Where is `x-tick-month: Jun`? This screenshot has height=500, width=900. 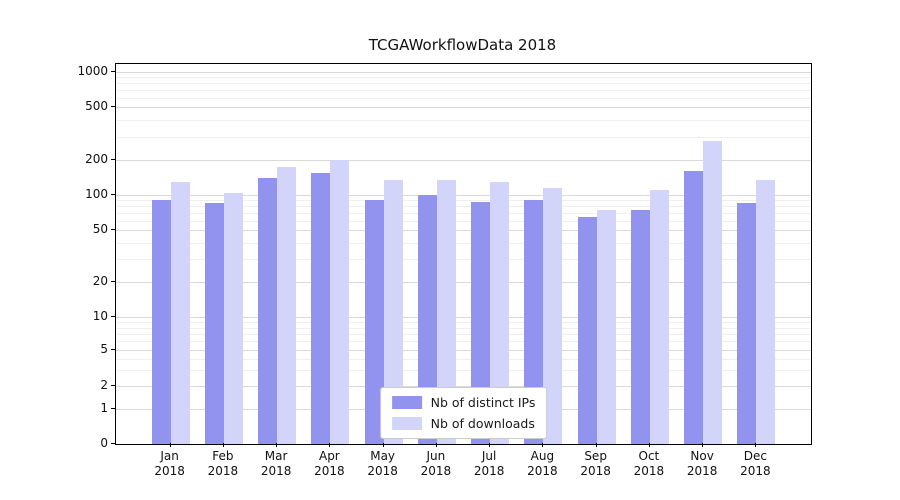 x-tick-month: Jun is located at coordinates (436, 456).